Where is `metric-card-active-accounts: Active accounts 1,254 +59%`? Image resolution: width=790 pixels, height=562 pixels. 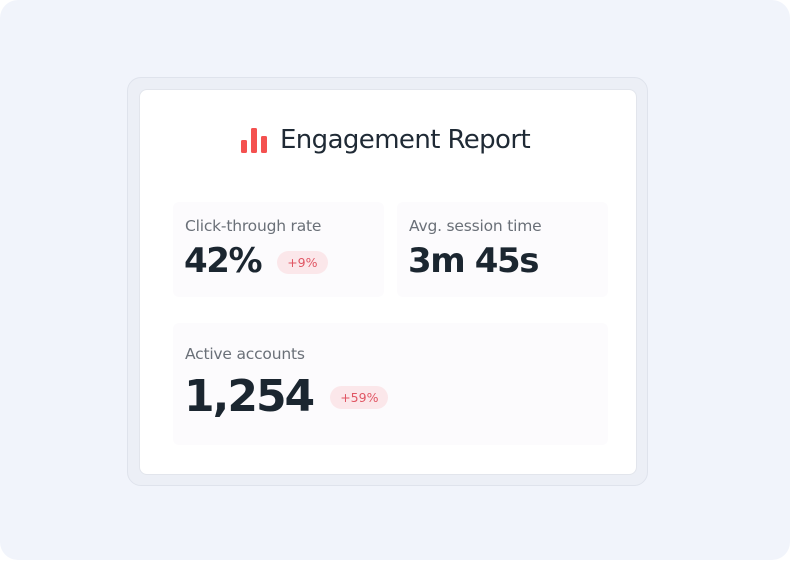
metric-card-active-accounts: Active accounts 1,254 +59% is located at coordinates (390, 384).